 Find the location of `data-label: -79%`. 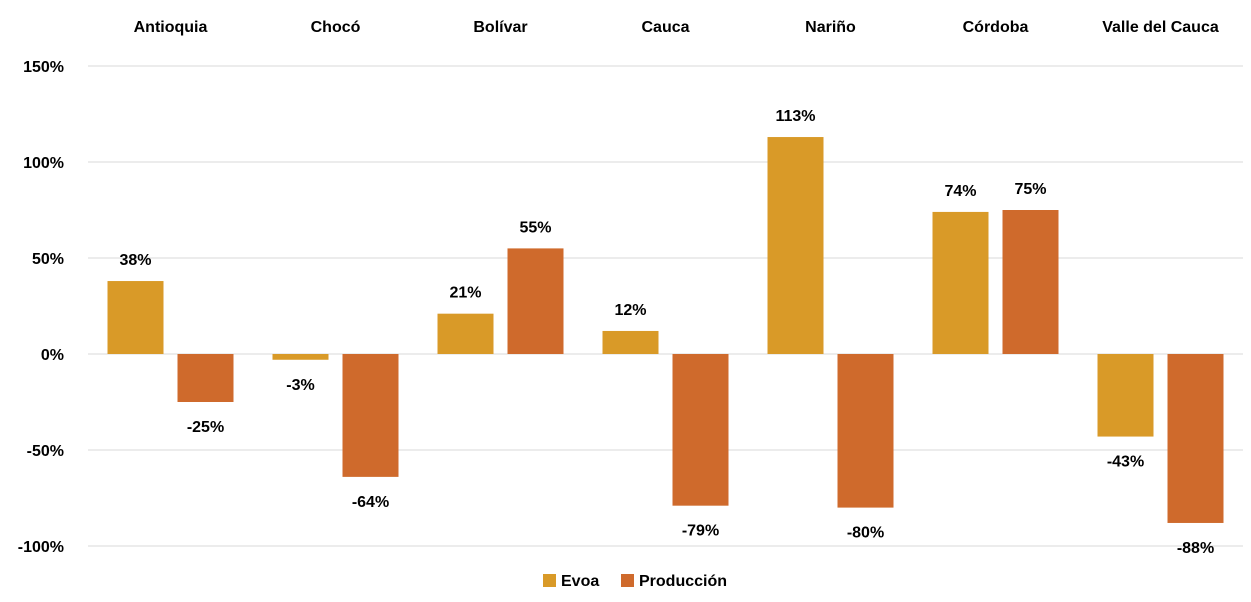

data-label: -79% is located at coordinates (700, 531).